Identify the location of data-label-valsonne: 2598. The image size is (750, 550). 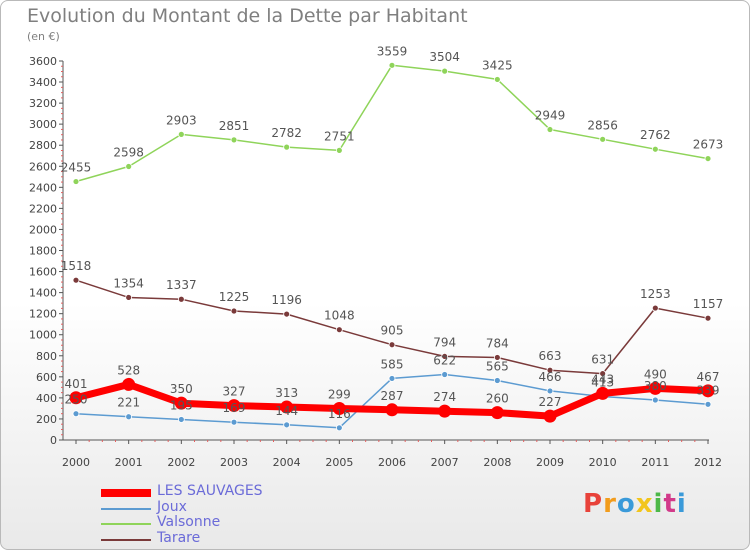
(128, 152).